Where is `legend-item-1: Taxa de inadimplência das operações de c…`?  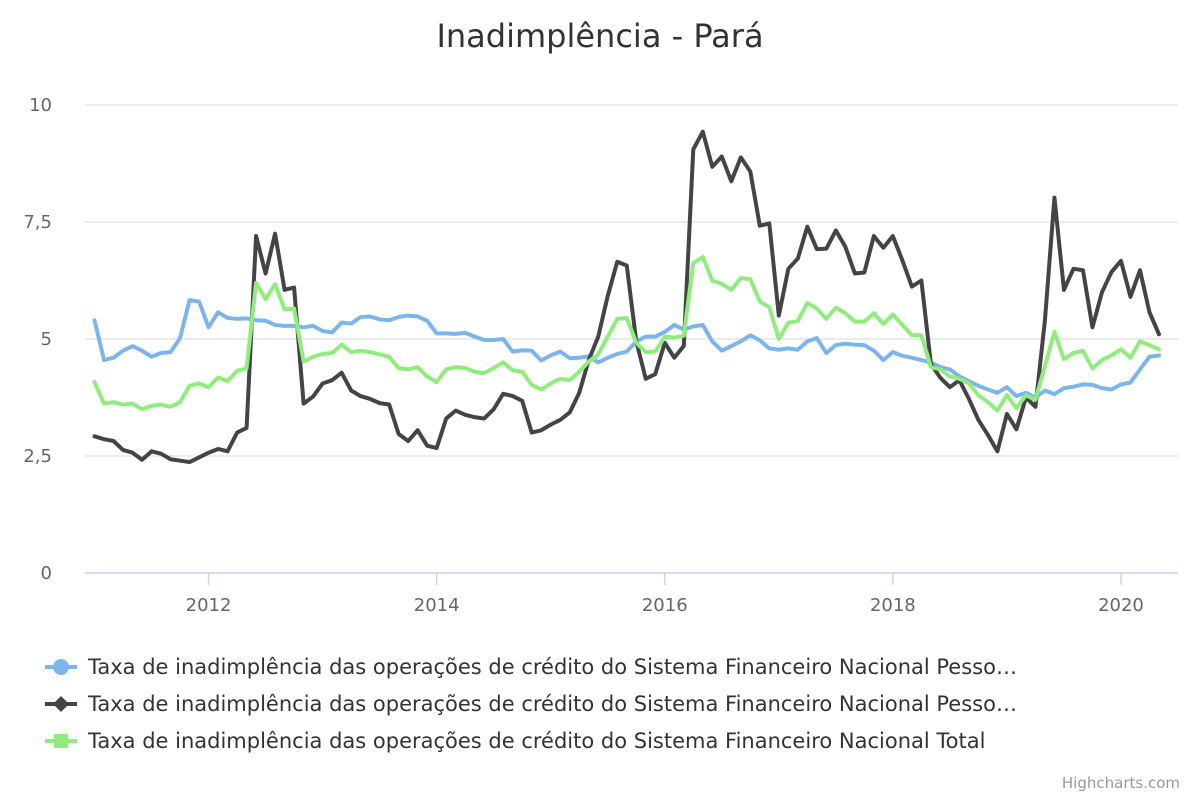
legend-item-1: Taxa de inadimplência das operações de c… is located at coordinates (531, 667).